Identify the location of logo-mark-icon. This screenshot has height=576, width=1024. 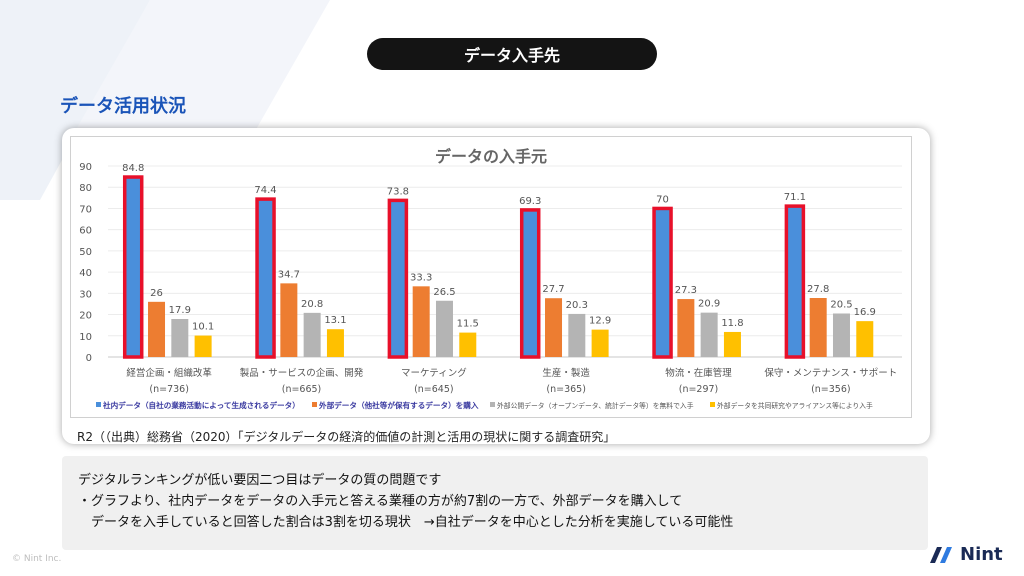
(941, 554).